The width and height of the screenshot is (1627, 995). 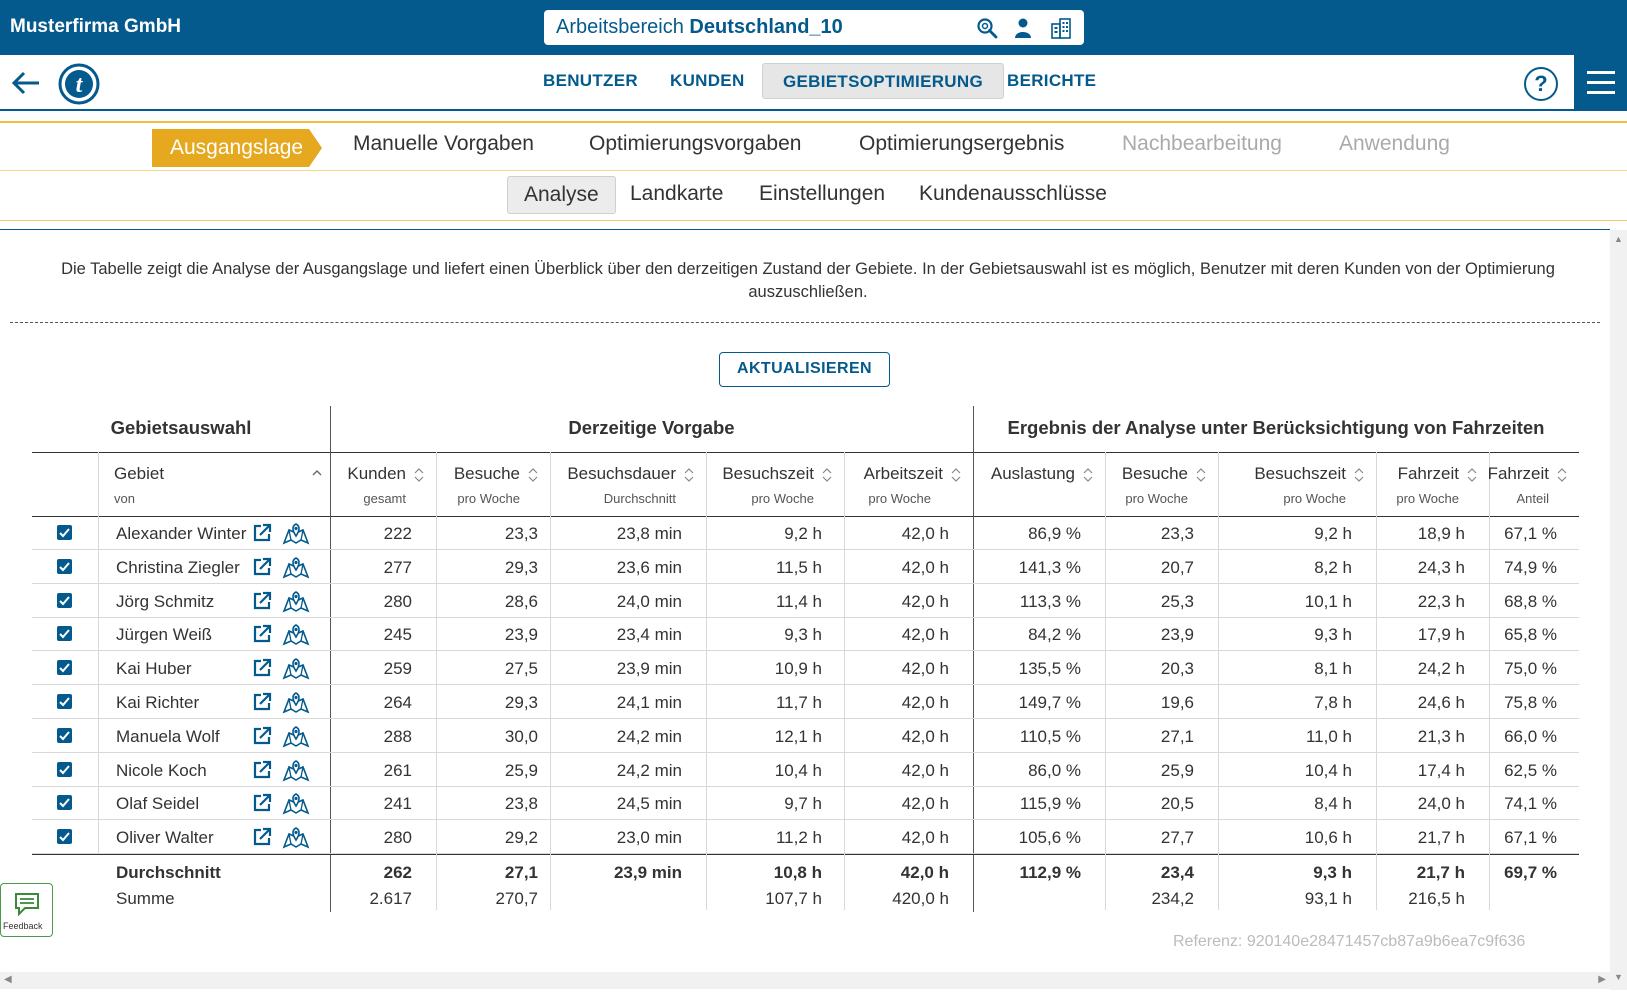 What do you see at coordinates (550, 484) in the screenshot?
I see `column-divider` at bounding box center [550, 484].